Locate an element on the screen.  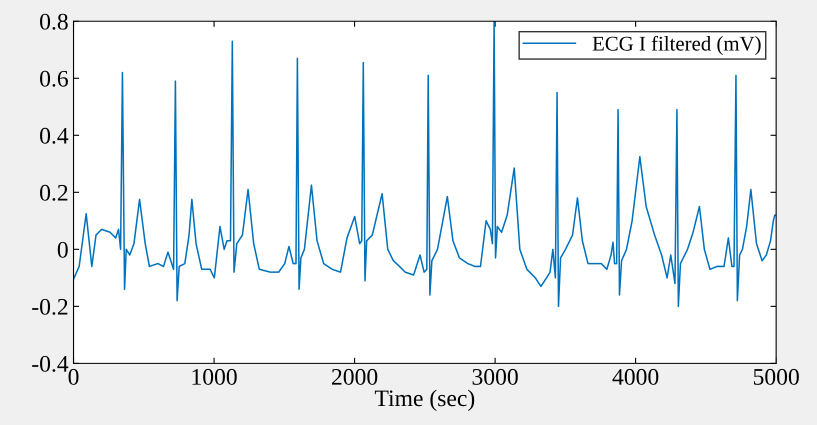
y-tick-label: 0.8 is located at coordinates (54, 22).